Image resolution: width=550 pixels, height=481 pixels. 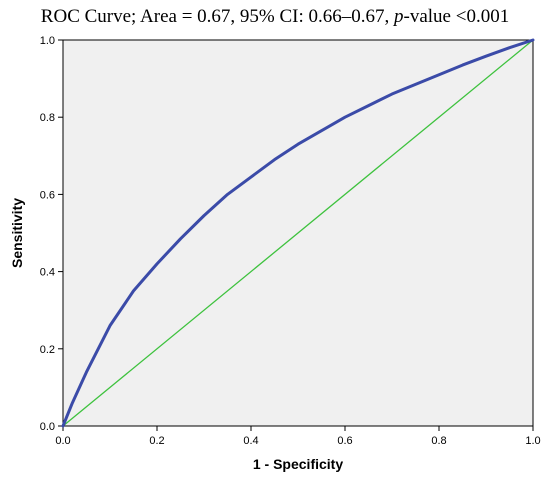 I want to click on y-axis-title: Sensitivity, so click(x=17, y=233).